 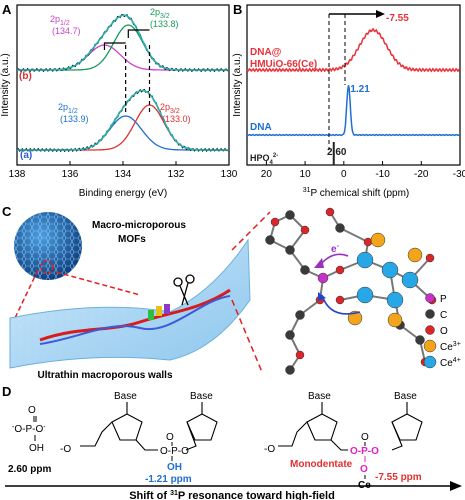 What do you see at coordinates (443, 315) in the screenshot?
I see `legend-label: C` at bounding box center [443, 315].